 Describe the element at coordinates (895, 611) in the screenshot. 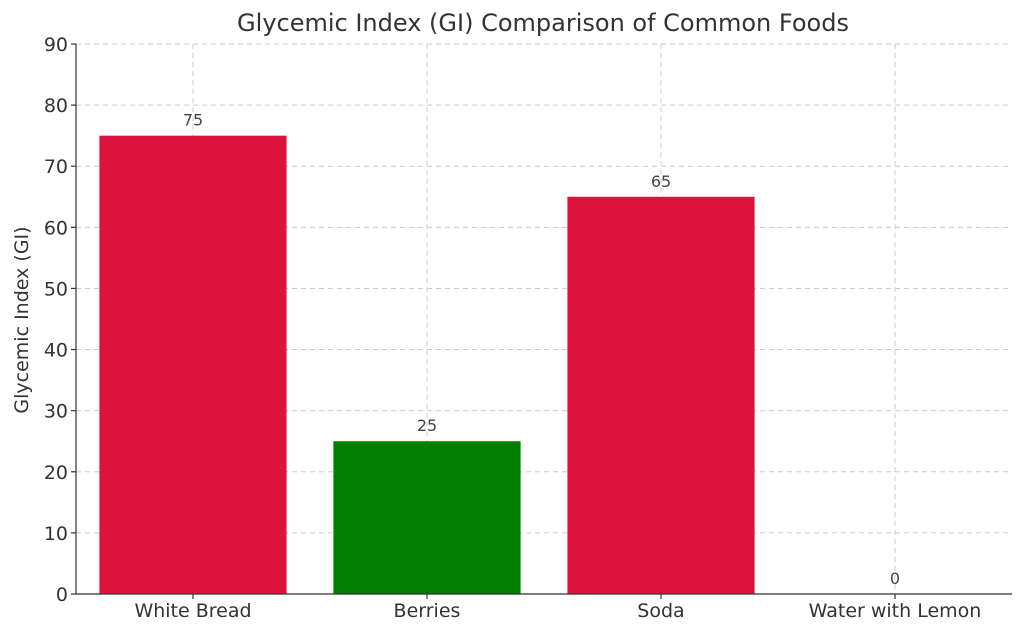

I see `x-tick-label: Water with Lemon` at that location.